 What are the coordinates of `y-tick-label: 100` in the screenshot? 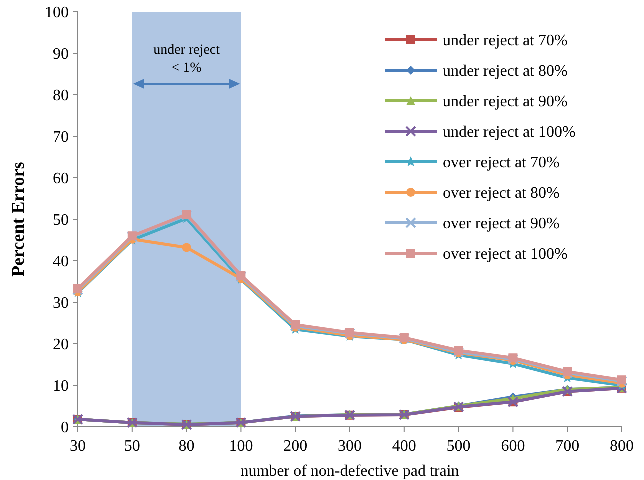 It's located at (57, 13).